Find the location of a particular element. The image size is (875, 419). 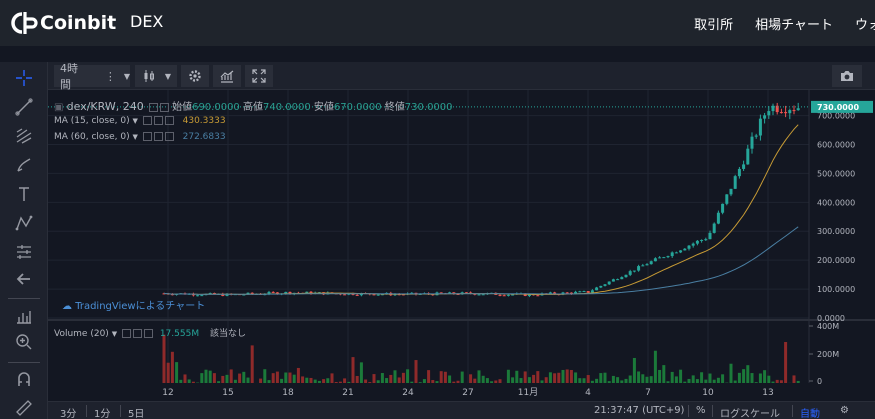

chart-type-button: ▼ is located at coordinates (156, 76).